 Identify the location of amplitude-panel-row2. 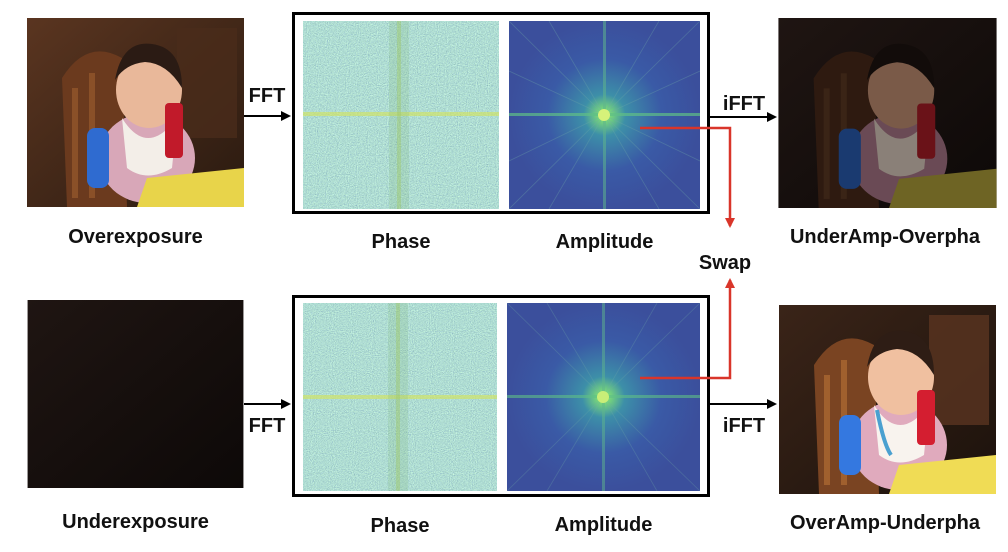
(603, 397).